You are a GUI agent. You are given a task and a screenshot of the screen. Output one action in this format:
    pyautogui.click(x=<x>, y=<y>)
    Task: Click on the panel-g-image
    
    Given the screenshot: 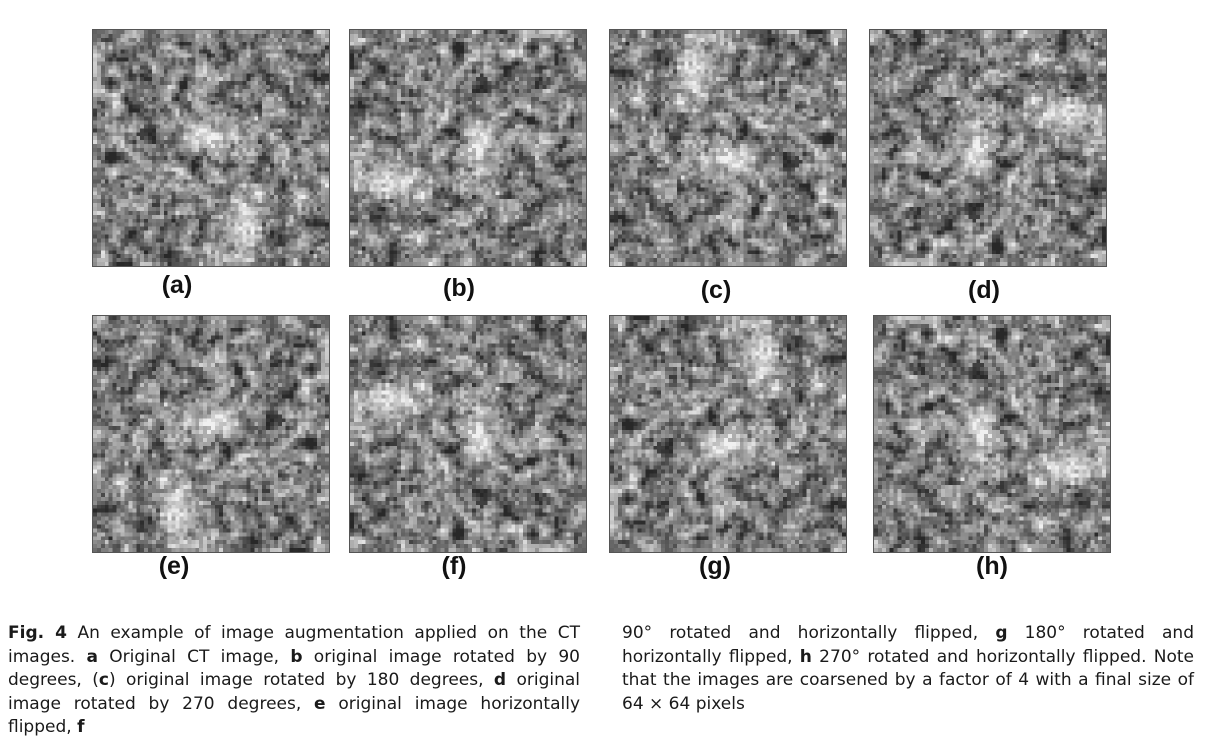 What is the action you would take?
    pyautogui.click(x=728, y=434)
    